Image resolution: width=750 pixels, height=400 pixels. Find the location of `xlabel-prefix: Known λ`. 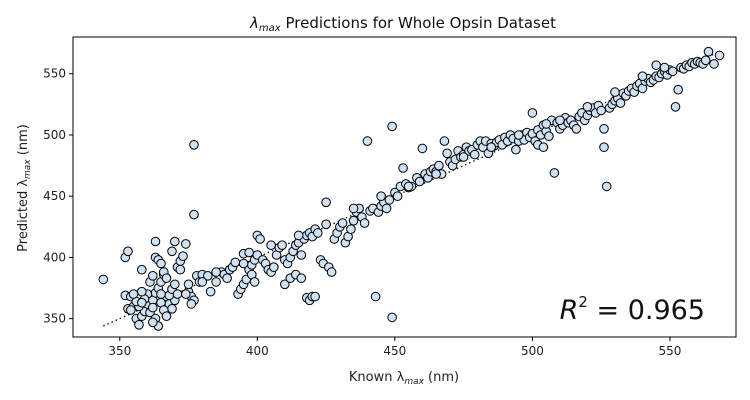

xlabel-prefix: Known λ is located at coordinates (377, 377).